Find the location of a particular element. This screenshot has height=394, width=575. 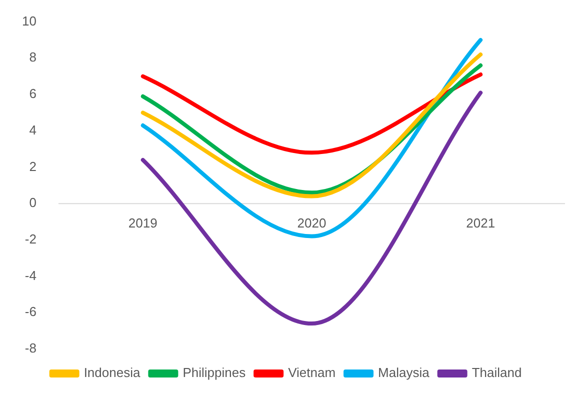

legend-label: Philippines is located at coordinates (214, 372).